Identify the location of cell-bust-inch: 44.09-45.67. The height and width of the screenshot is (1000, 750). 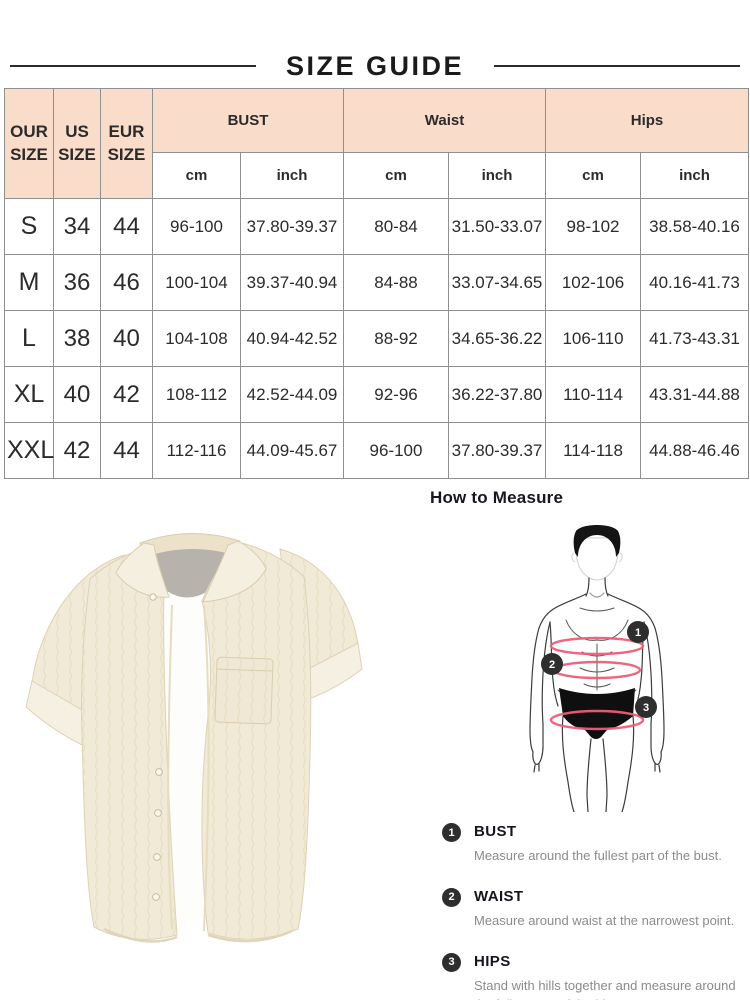
(292, 450).